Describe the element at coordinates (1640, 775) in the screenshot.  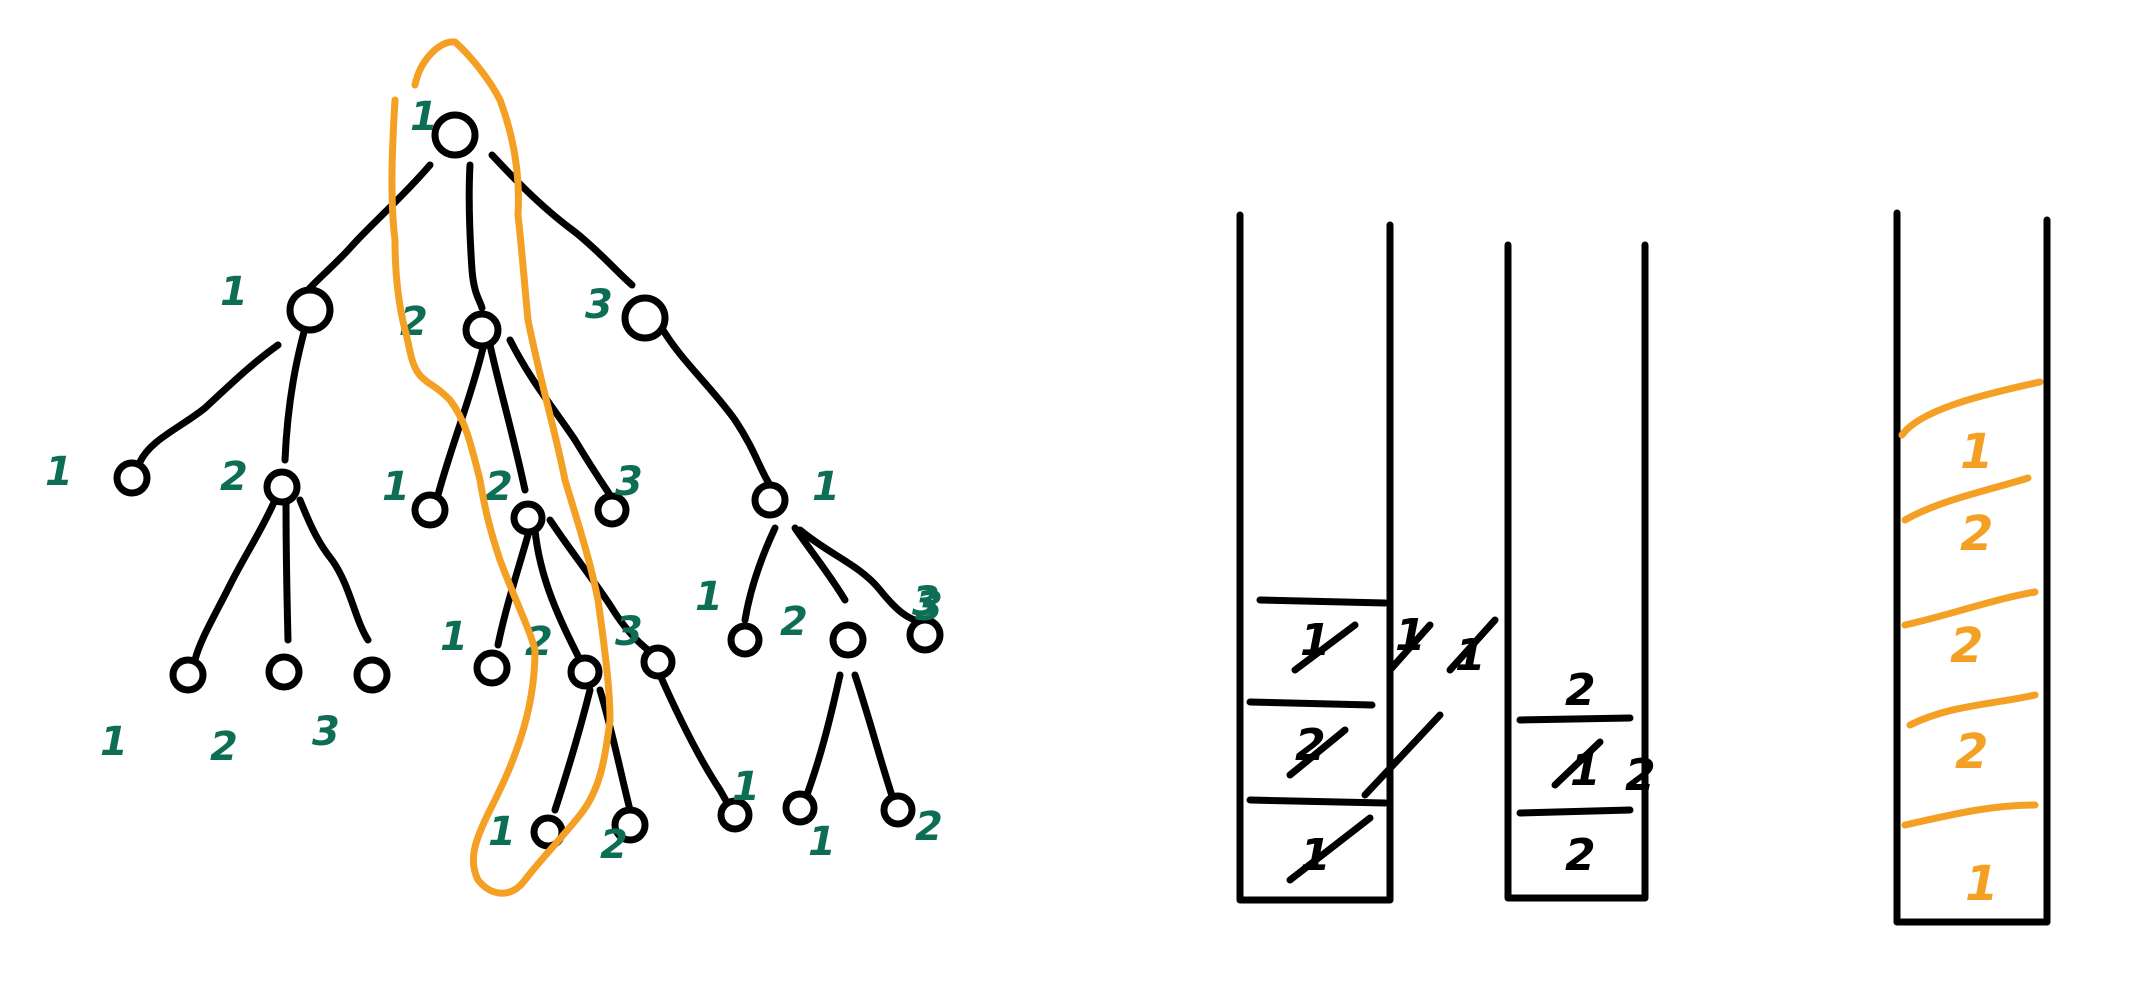
I see `stack-b-side-mark: 2` at that location.